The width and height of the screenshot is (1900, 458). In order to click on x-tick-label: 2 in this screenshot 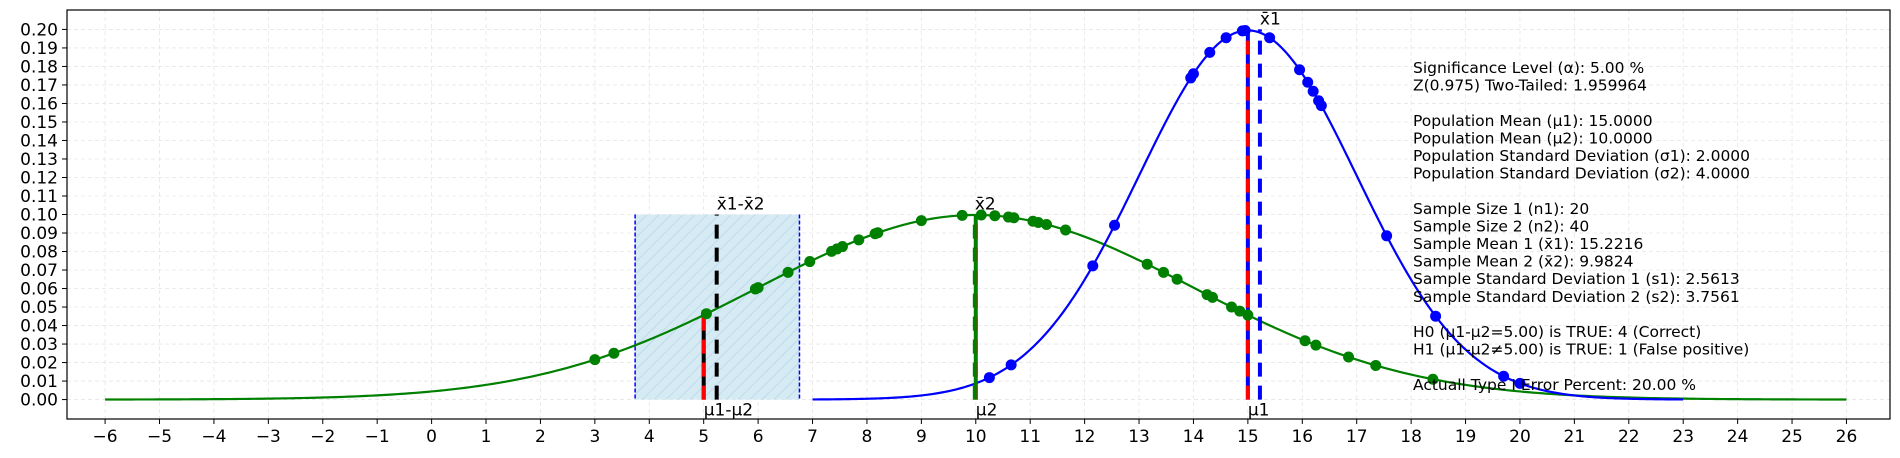, I will do `click(540, 437)`.